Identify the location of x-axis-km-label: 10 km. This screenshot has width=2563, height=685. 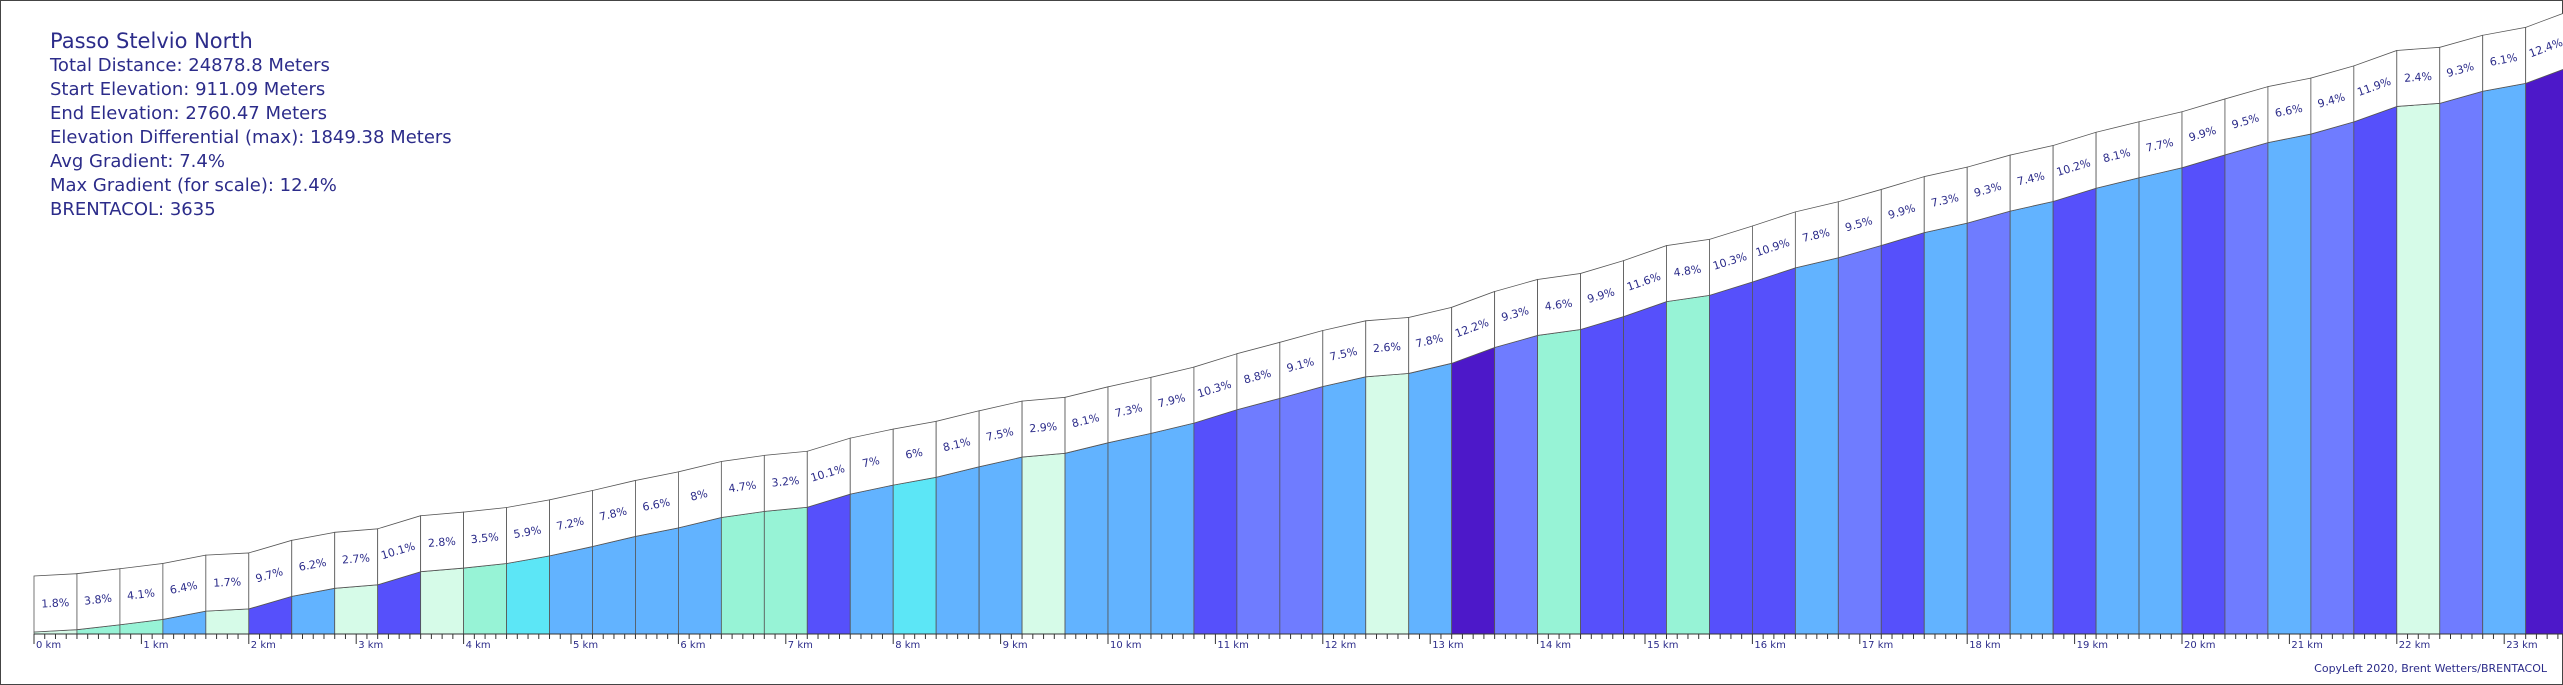
(1125, 645).